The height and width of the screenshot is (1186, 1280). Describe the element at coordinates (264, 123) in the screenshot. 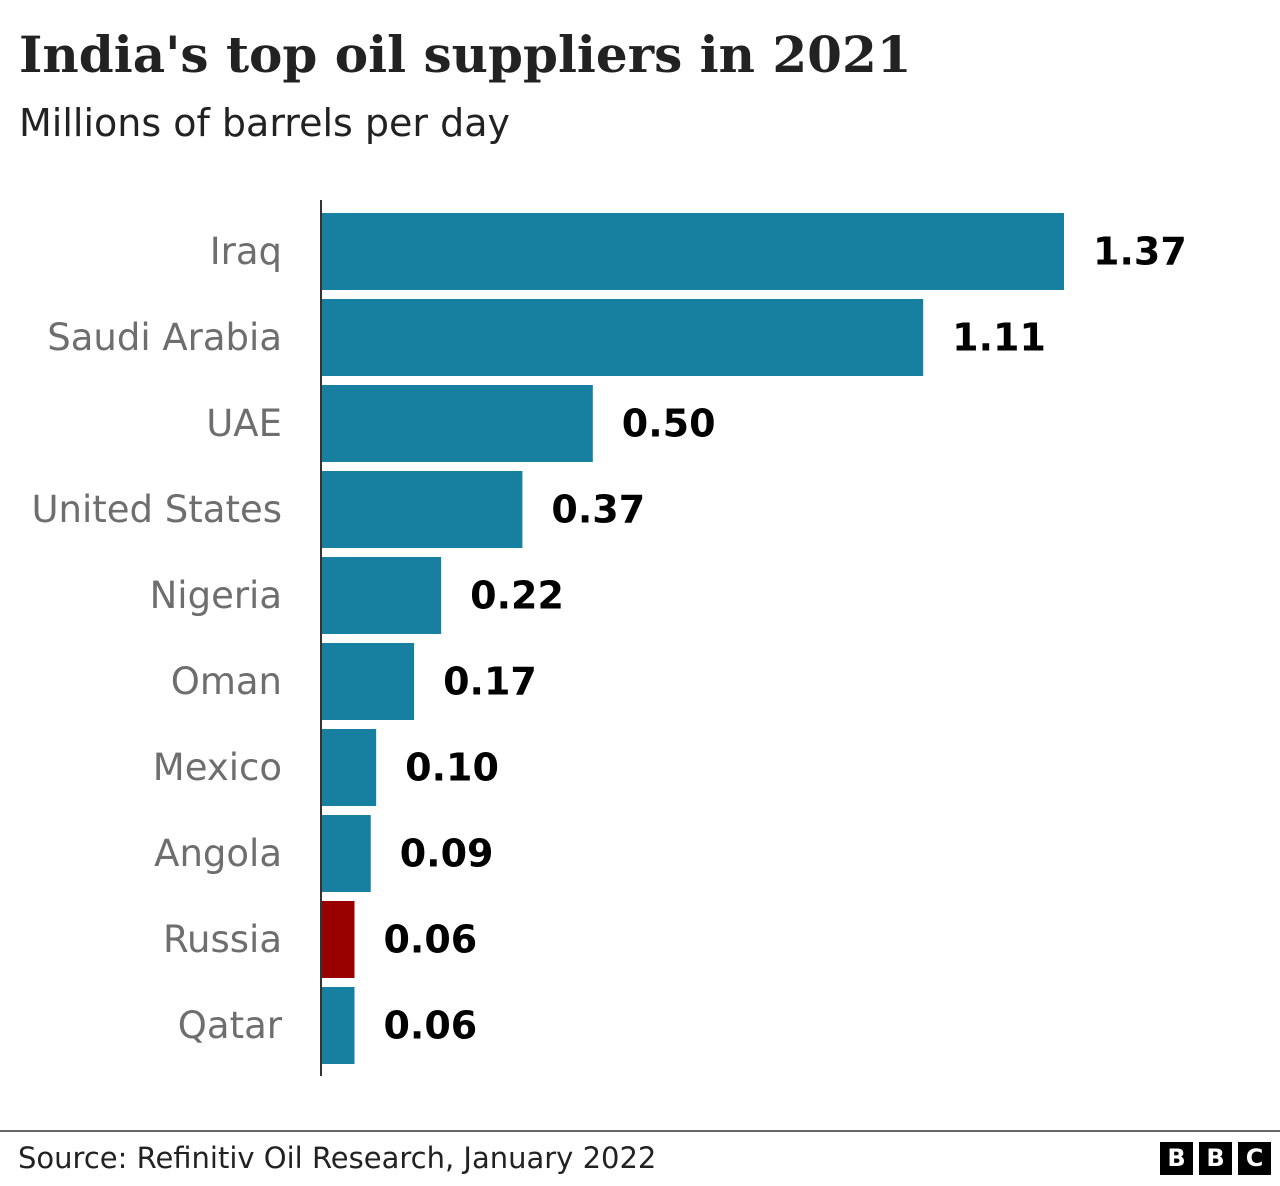

I see `chart-subtitle: Millions of barrels per day` at that location.